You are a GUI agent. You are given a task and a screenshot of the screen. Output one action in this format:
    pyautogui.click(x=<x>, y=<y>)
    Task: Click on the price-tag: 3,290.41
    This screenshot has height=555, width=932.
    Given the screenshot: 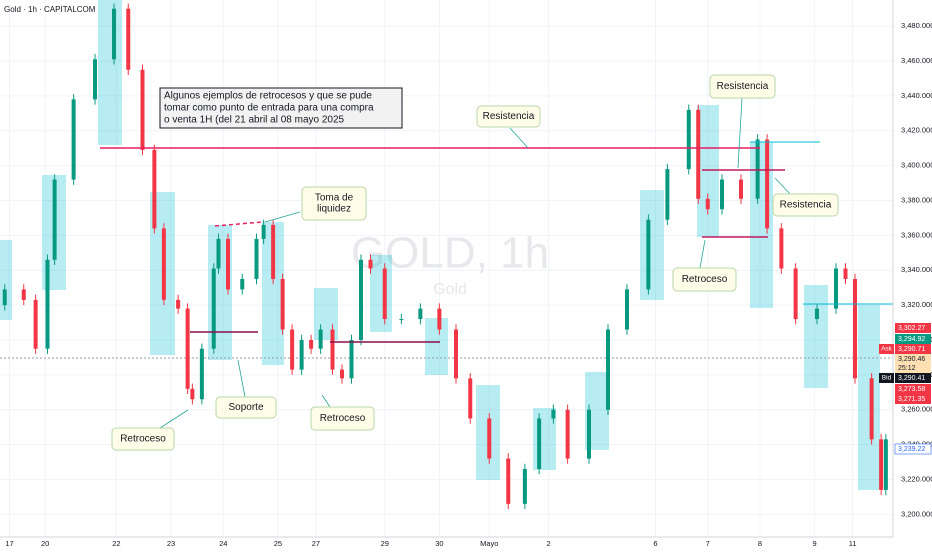 What is the action you would take?
    pyautogui.click(x=911, y=378)
    